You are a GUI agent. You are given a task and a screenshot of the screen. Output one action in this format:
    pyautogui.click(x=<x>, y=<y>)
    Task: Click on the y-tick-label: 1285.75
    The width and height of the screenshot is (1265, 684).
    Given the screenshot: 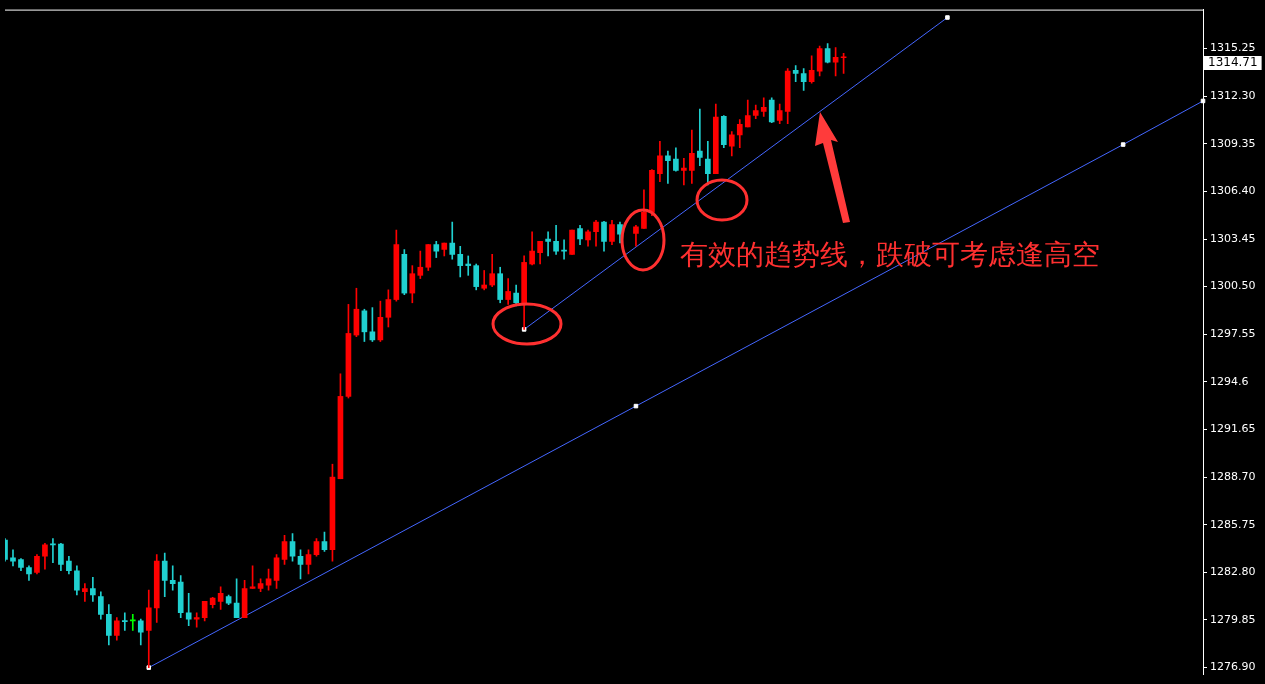 What is the action you would take?
    pyautogui.click(x=1233, y=524)
    